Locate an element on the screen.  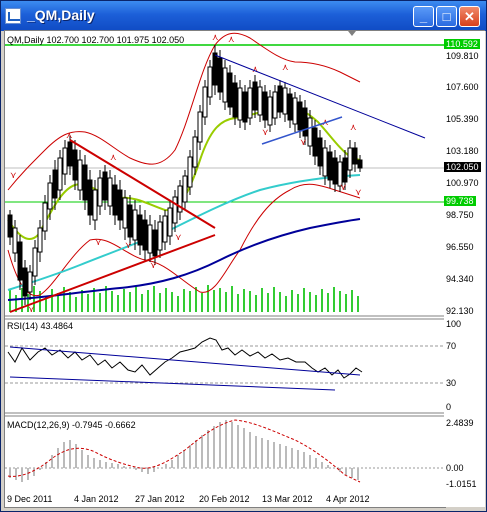
rsi-tick: 0 is located at coordinates (449, 407).